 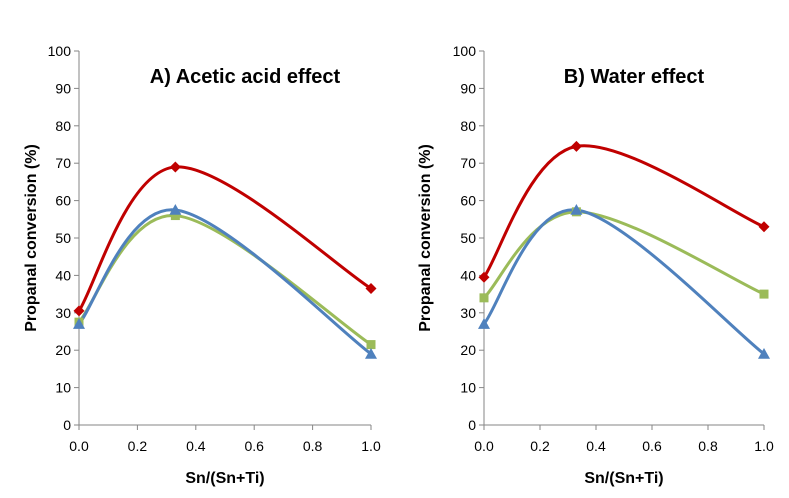 I want to click on series-line-green, so click(x=624, y=255).